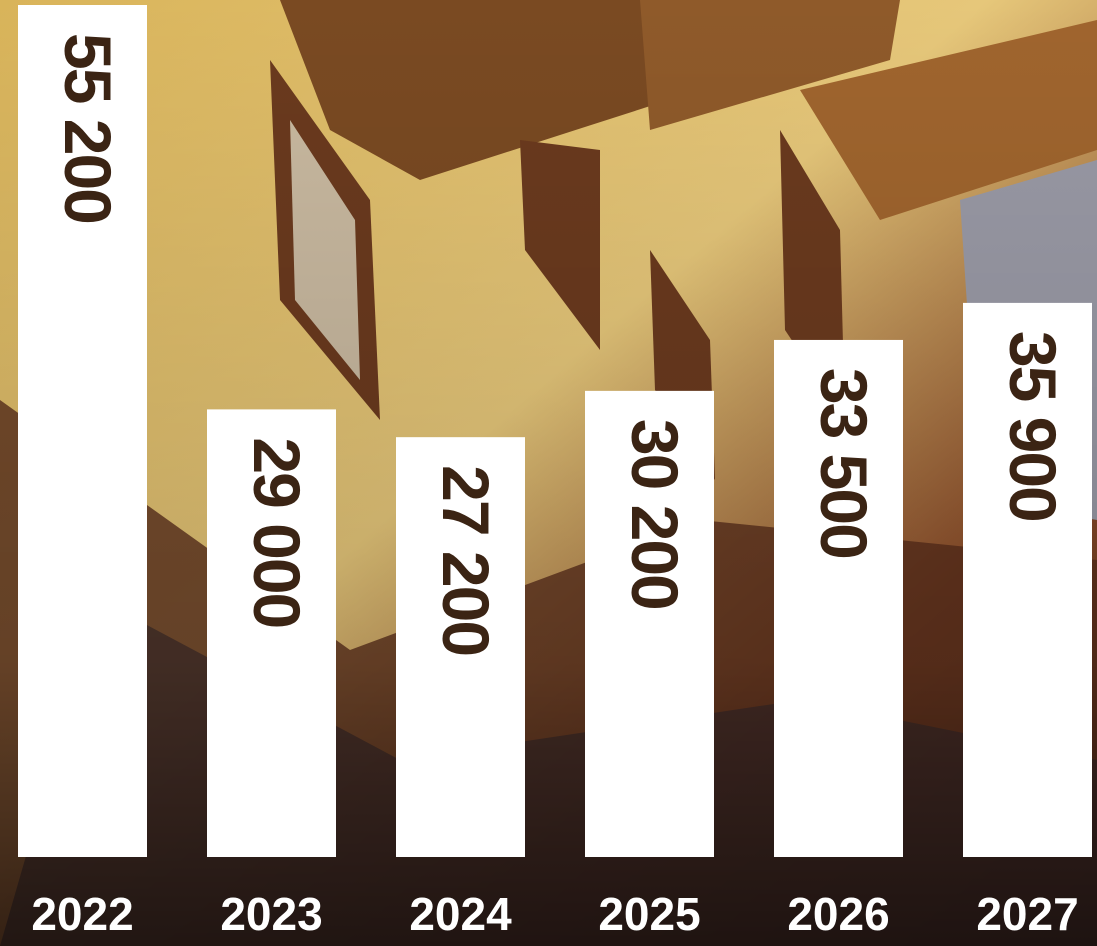 This screenshot has width=1097, height=946. What do you see at coordinates (655, 514) in the screenshot?
I see `value-label: 30 200` at bounding box center [655, 514].